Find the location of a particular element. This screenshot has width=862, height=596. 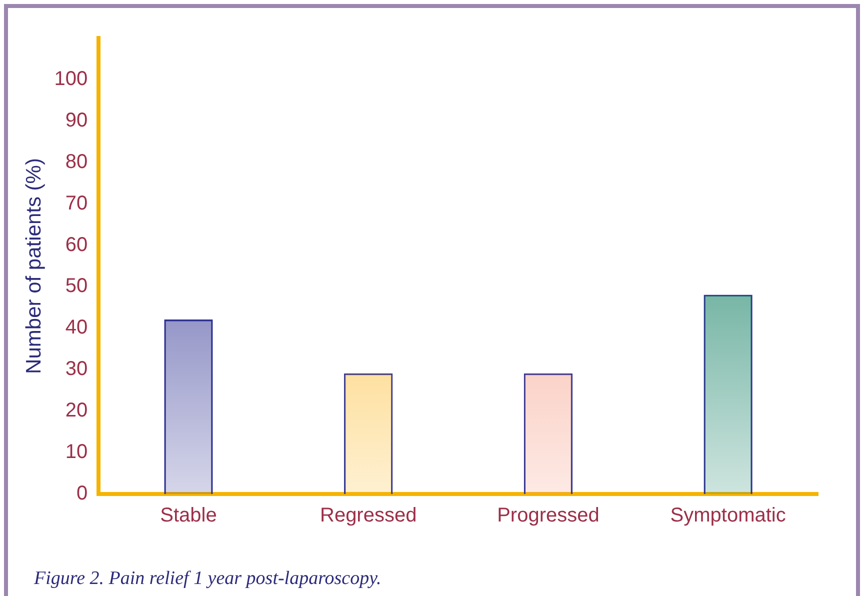

x-tick-label: Symptomatic is located at coordinates (728, 515).